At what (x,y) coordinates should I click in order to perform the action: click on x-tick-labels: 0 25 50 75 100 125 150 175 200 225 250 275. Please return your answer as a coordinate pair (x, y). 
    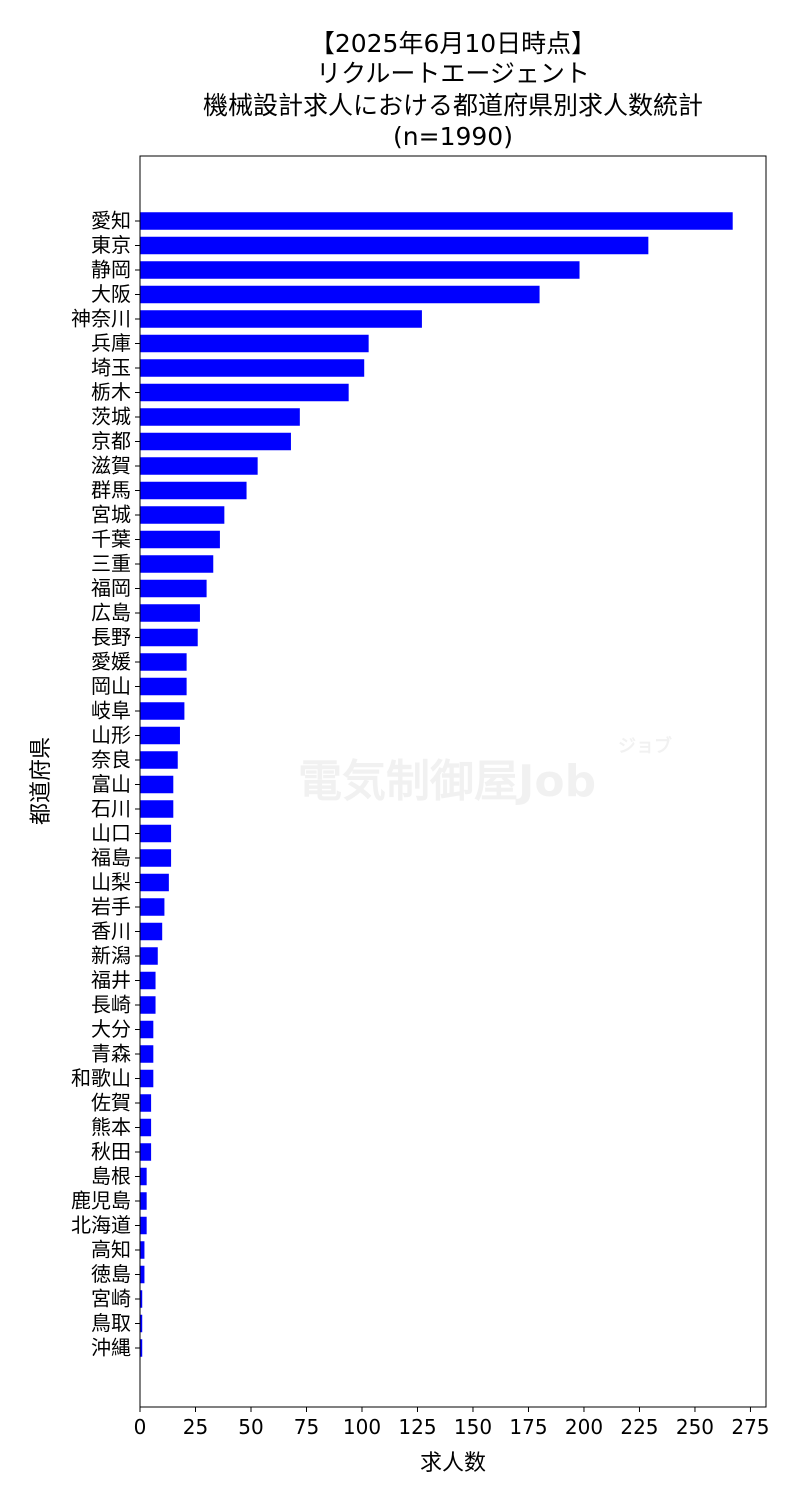
    Looking at the image, I should click on (452, 1423).